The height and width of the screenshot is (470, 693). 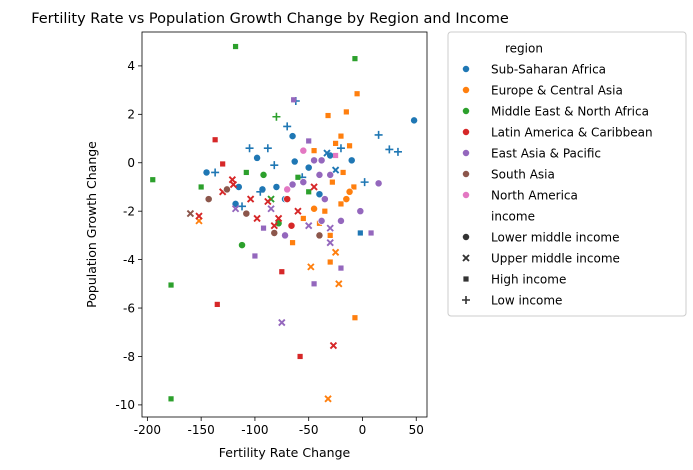 What do you see at coordinates (546, 153) in the screenshot?
I see `legend-region-label: East Asia & Pacific` at bounding box center [546, 153].